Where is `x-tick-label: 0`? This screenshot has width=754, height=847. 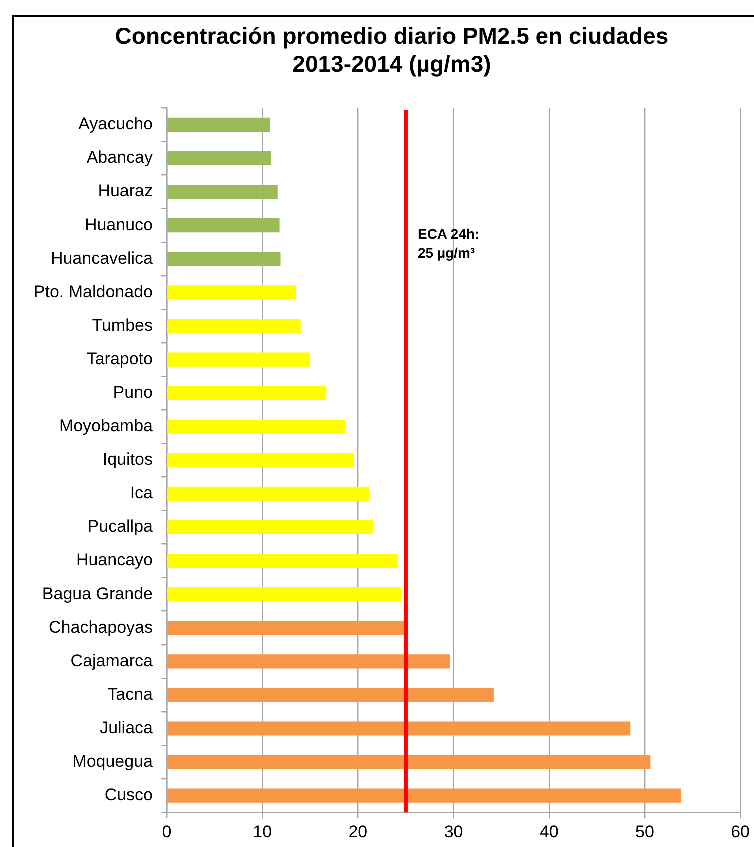 x-tick-label: 0 is located at coordinates (167, 832).